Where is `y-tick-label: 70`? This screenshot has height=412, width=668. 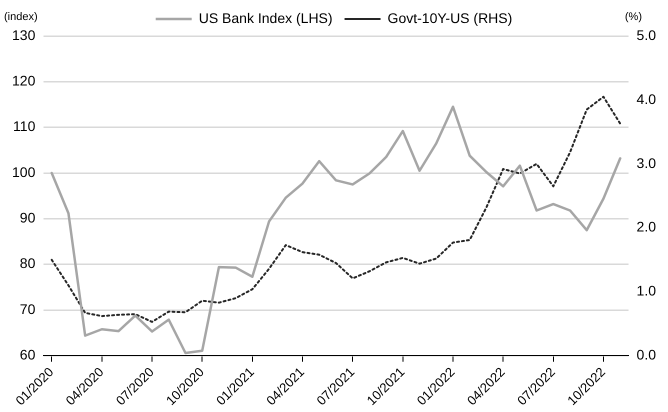 y-tick-label: 70 is located at coordinates (28, 308).